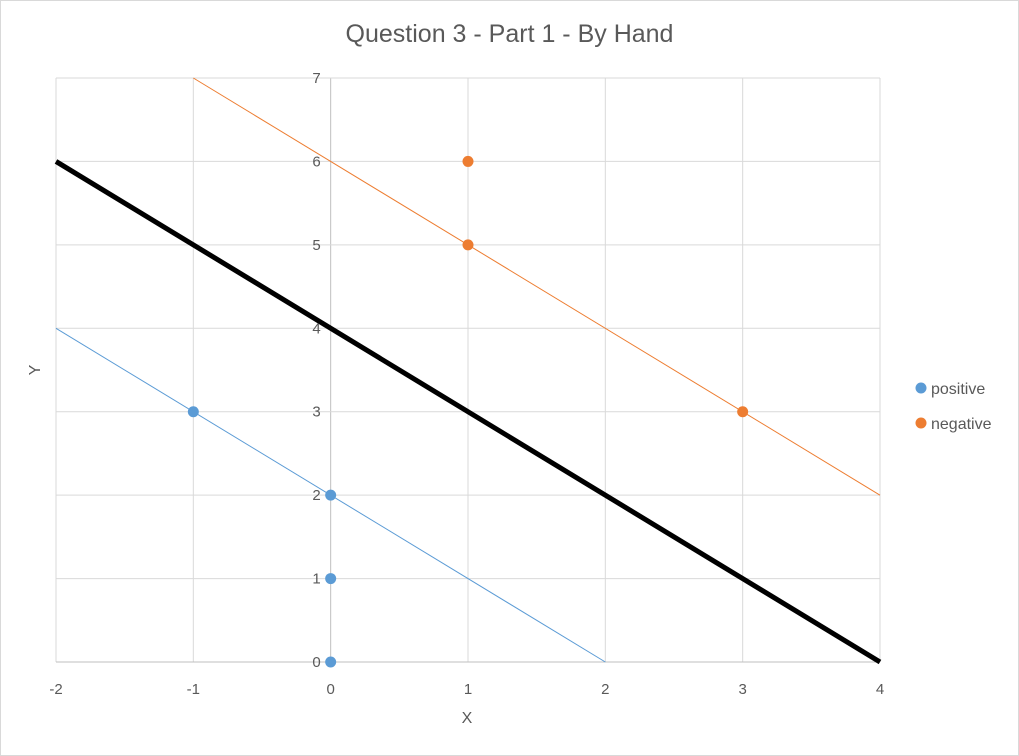 Image resolution: width=1019 pixels, height=756 pixels. I want to click on x-axis-title: X, so click(467, 718).